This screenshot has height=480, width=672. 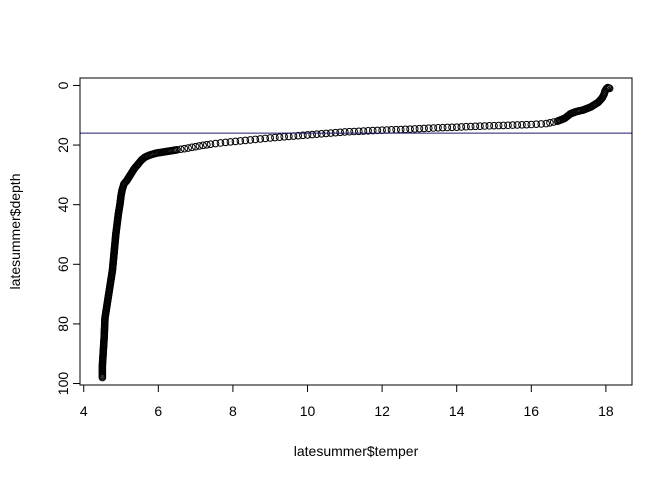 I want to click on x-tick-label: 6, so click(x=158, y=411).